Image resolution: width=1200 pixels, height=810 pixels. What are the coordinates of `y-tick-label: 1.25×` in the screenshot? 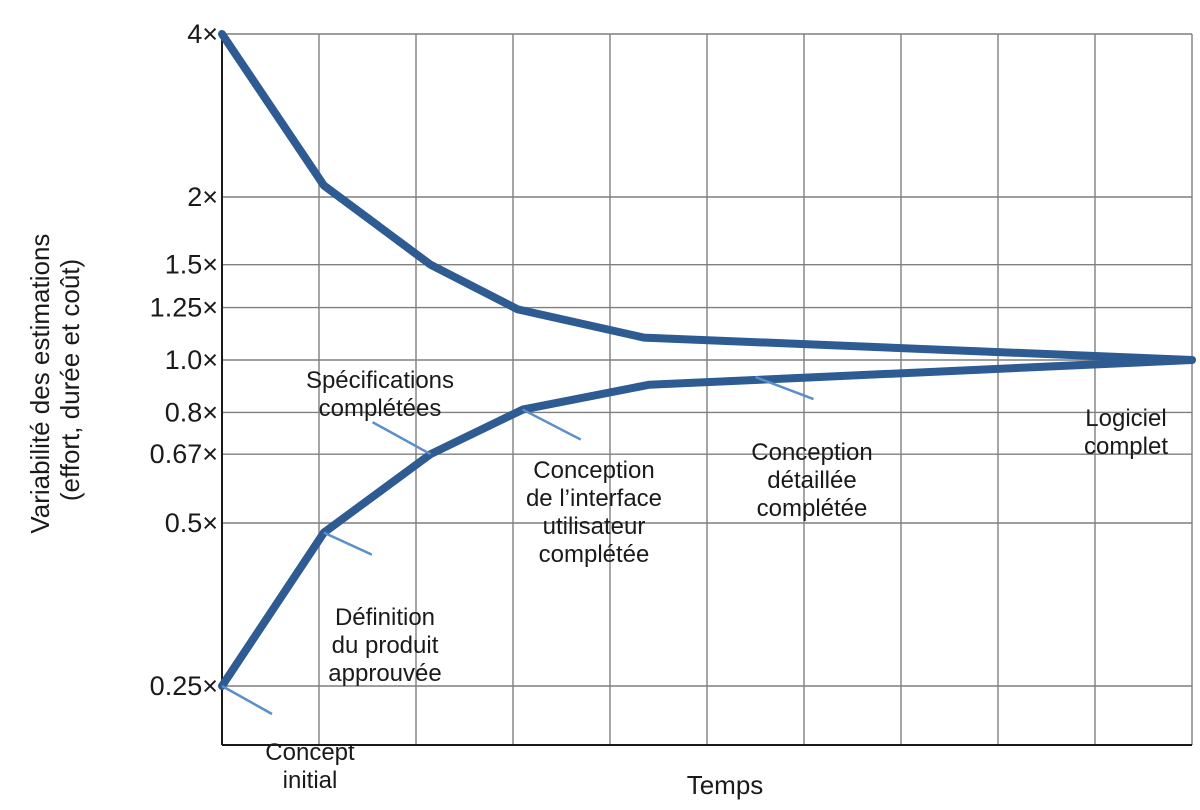 It's located at (184, 308).